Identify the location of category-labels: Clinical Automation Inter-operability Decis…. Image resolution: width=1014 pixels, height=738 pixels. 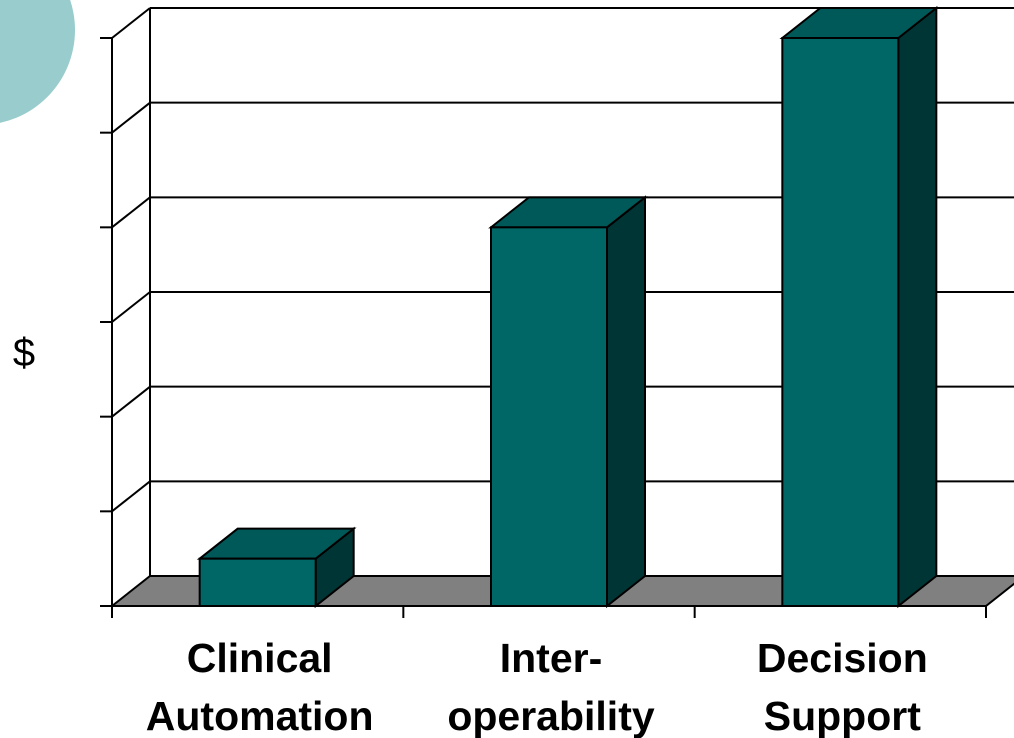
(537, 686).